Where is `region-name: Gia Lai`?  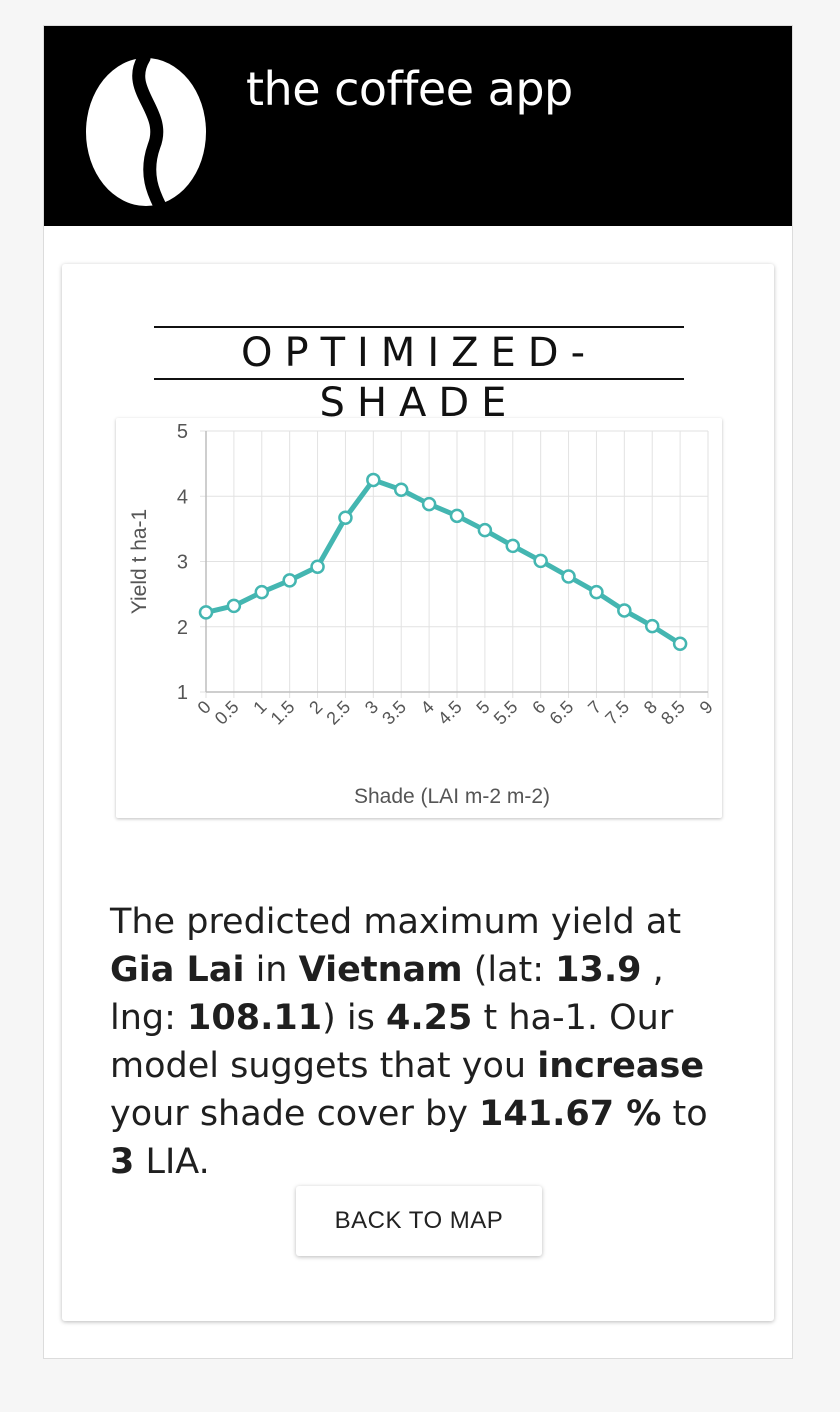 region-name: Gia Lai is located at coordinates (177, 970).